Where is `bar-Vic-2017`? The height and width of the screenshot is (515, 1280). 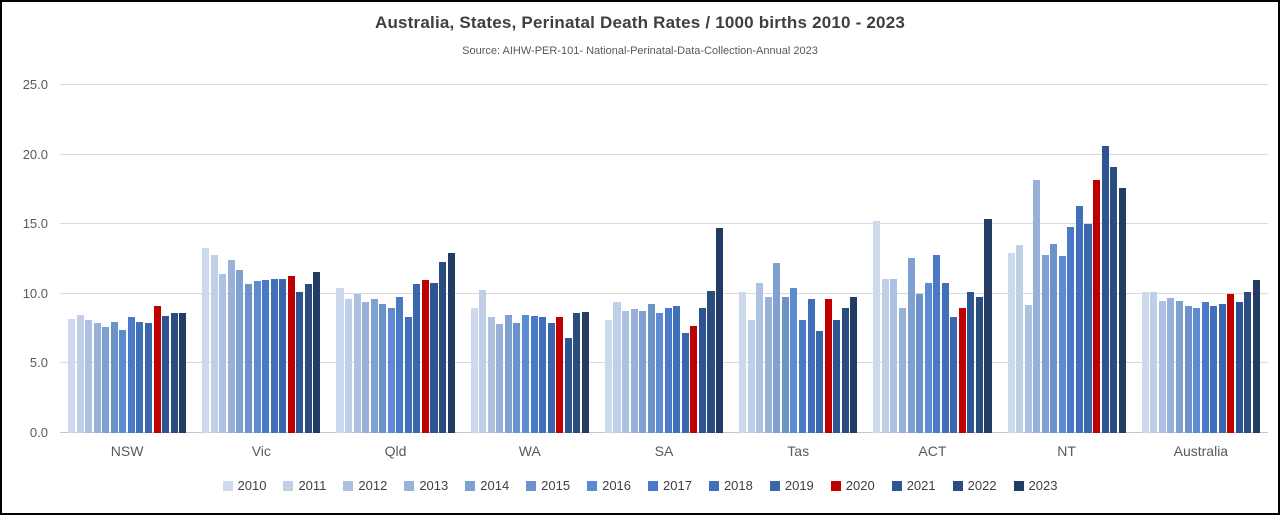
bar-Vic-2017 is located at coordinates (266, 356).